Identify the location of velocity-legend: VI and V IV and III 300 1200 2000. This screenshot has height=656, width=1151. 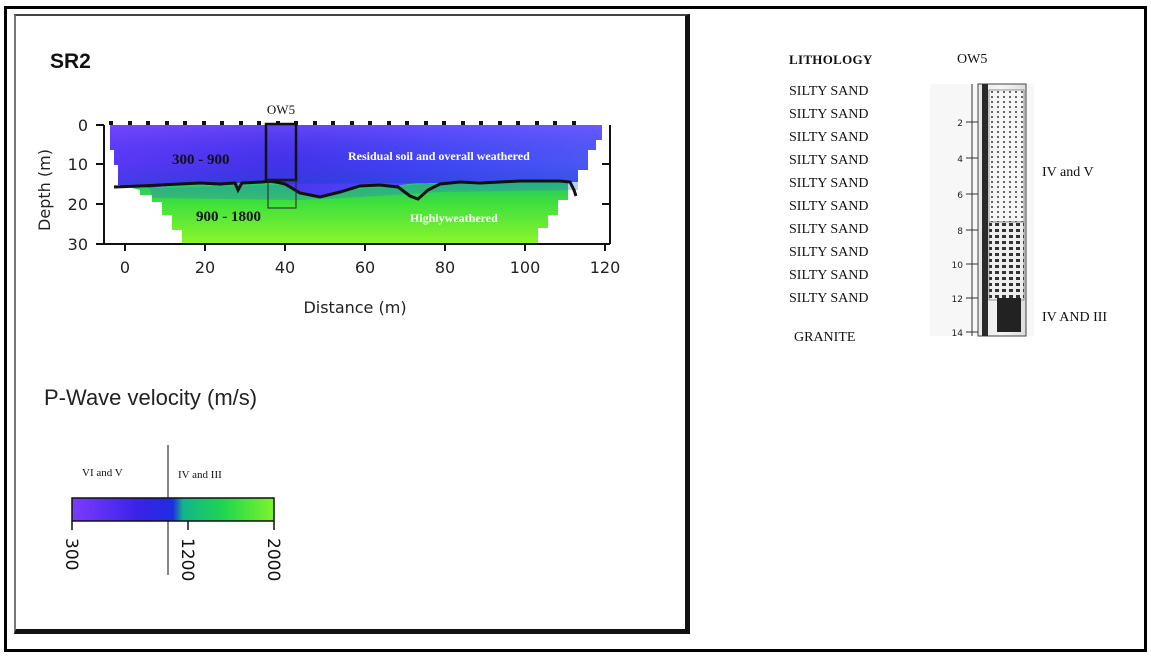
(172, 513).